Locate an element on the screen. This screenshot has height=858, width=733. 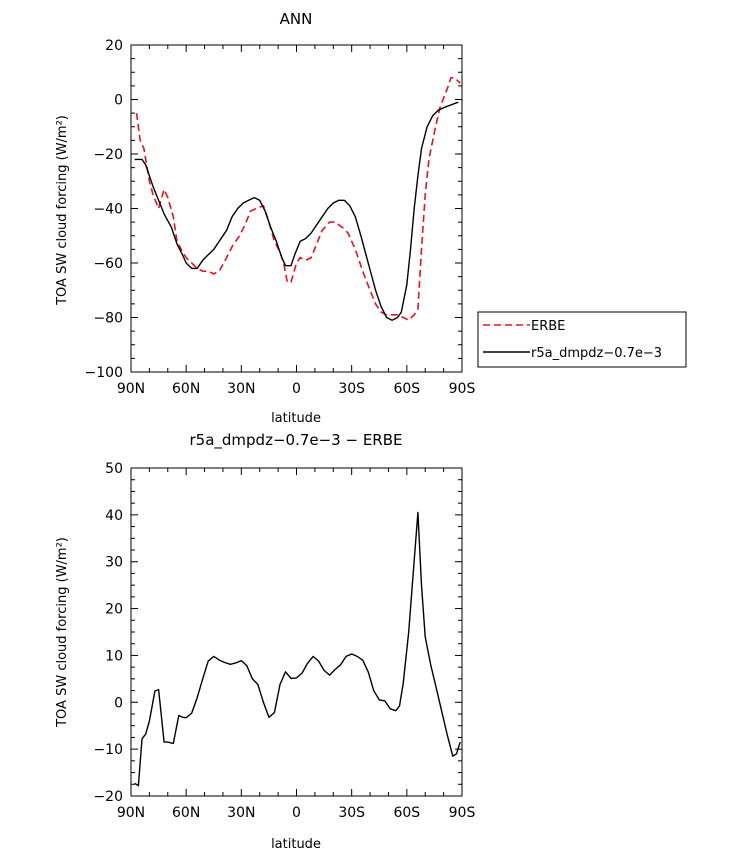
bottom-x-tick-label: 30N is located at coordinates (241, 813).